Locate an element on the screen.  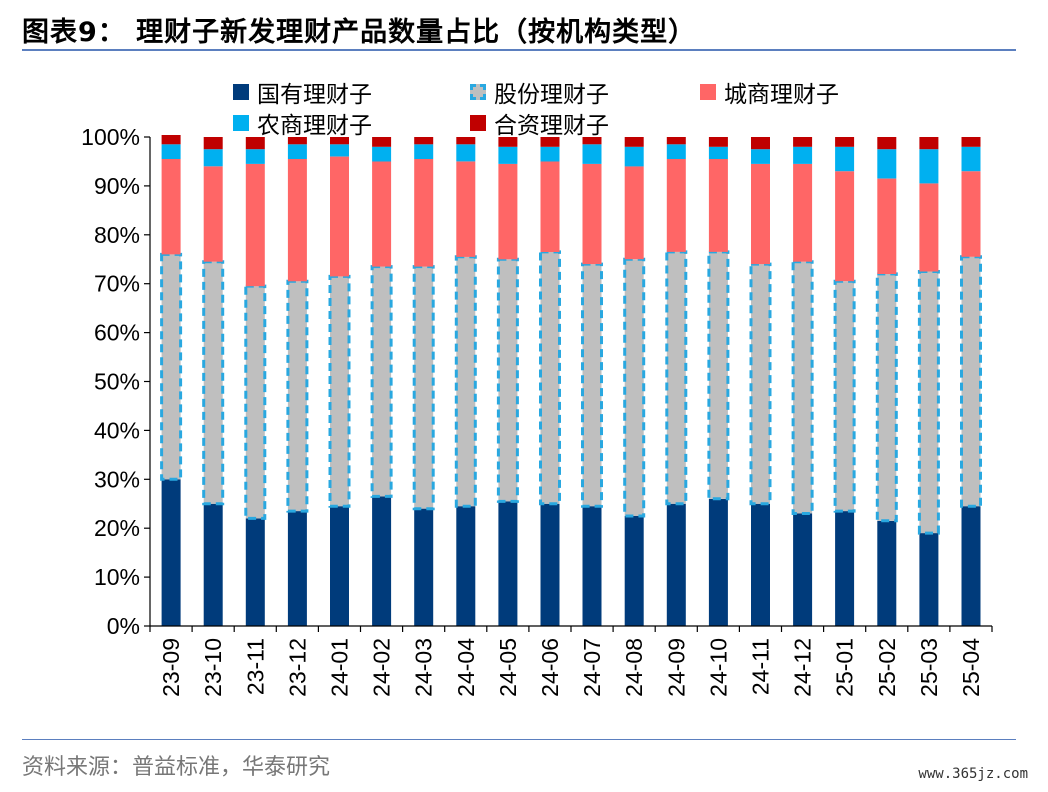
bar-segment-24-08-s0 is located at coordinates (634, 571).